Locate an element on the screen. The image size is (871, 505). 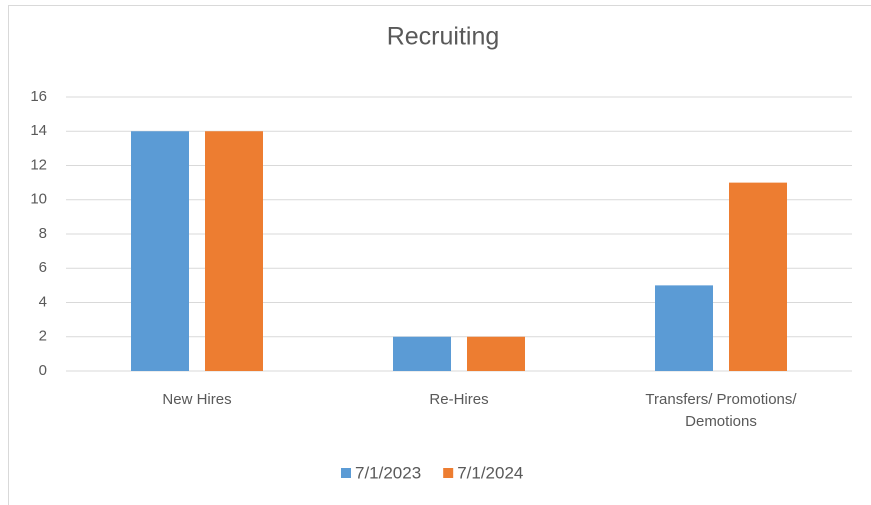
y-tick-label: 6 is located at coordinates (43, 267).